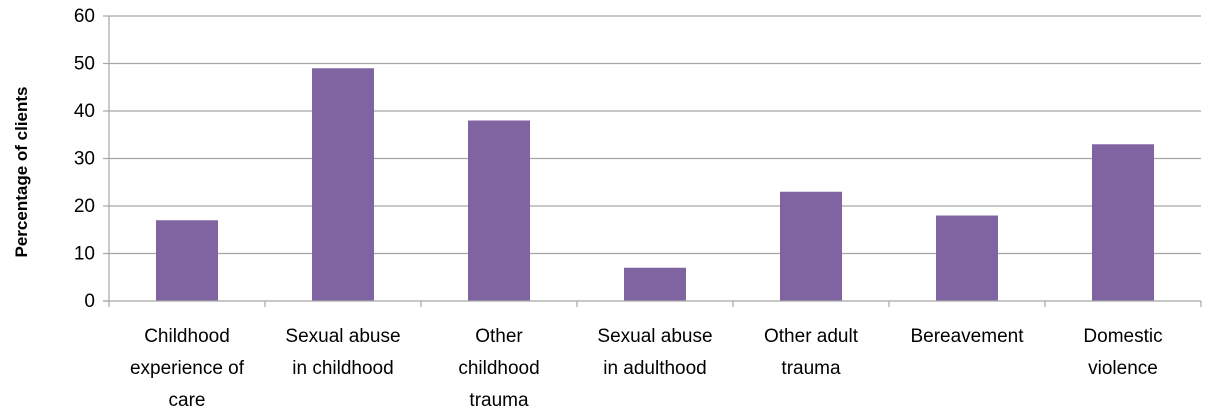 This screenshot has width=1212, height=410. Describe the element at coordinates (1122, 352) in the screenshot. I see `x-category-label: Domestic violence` at that location.